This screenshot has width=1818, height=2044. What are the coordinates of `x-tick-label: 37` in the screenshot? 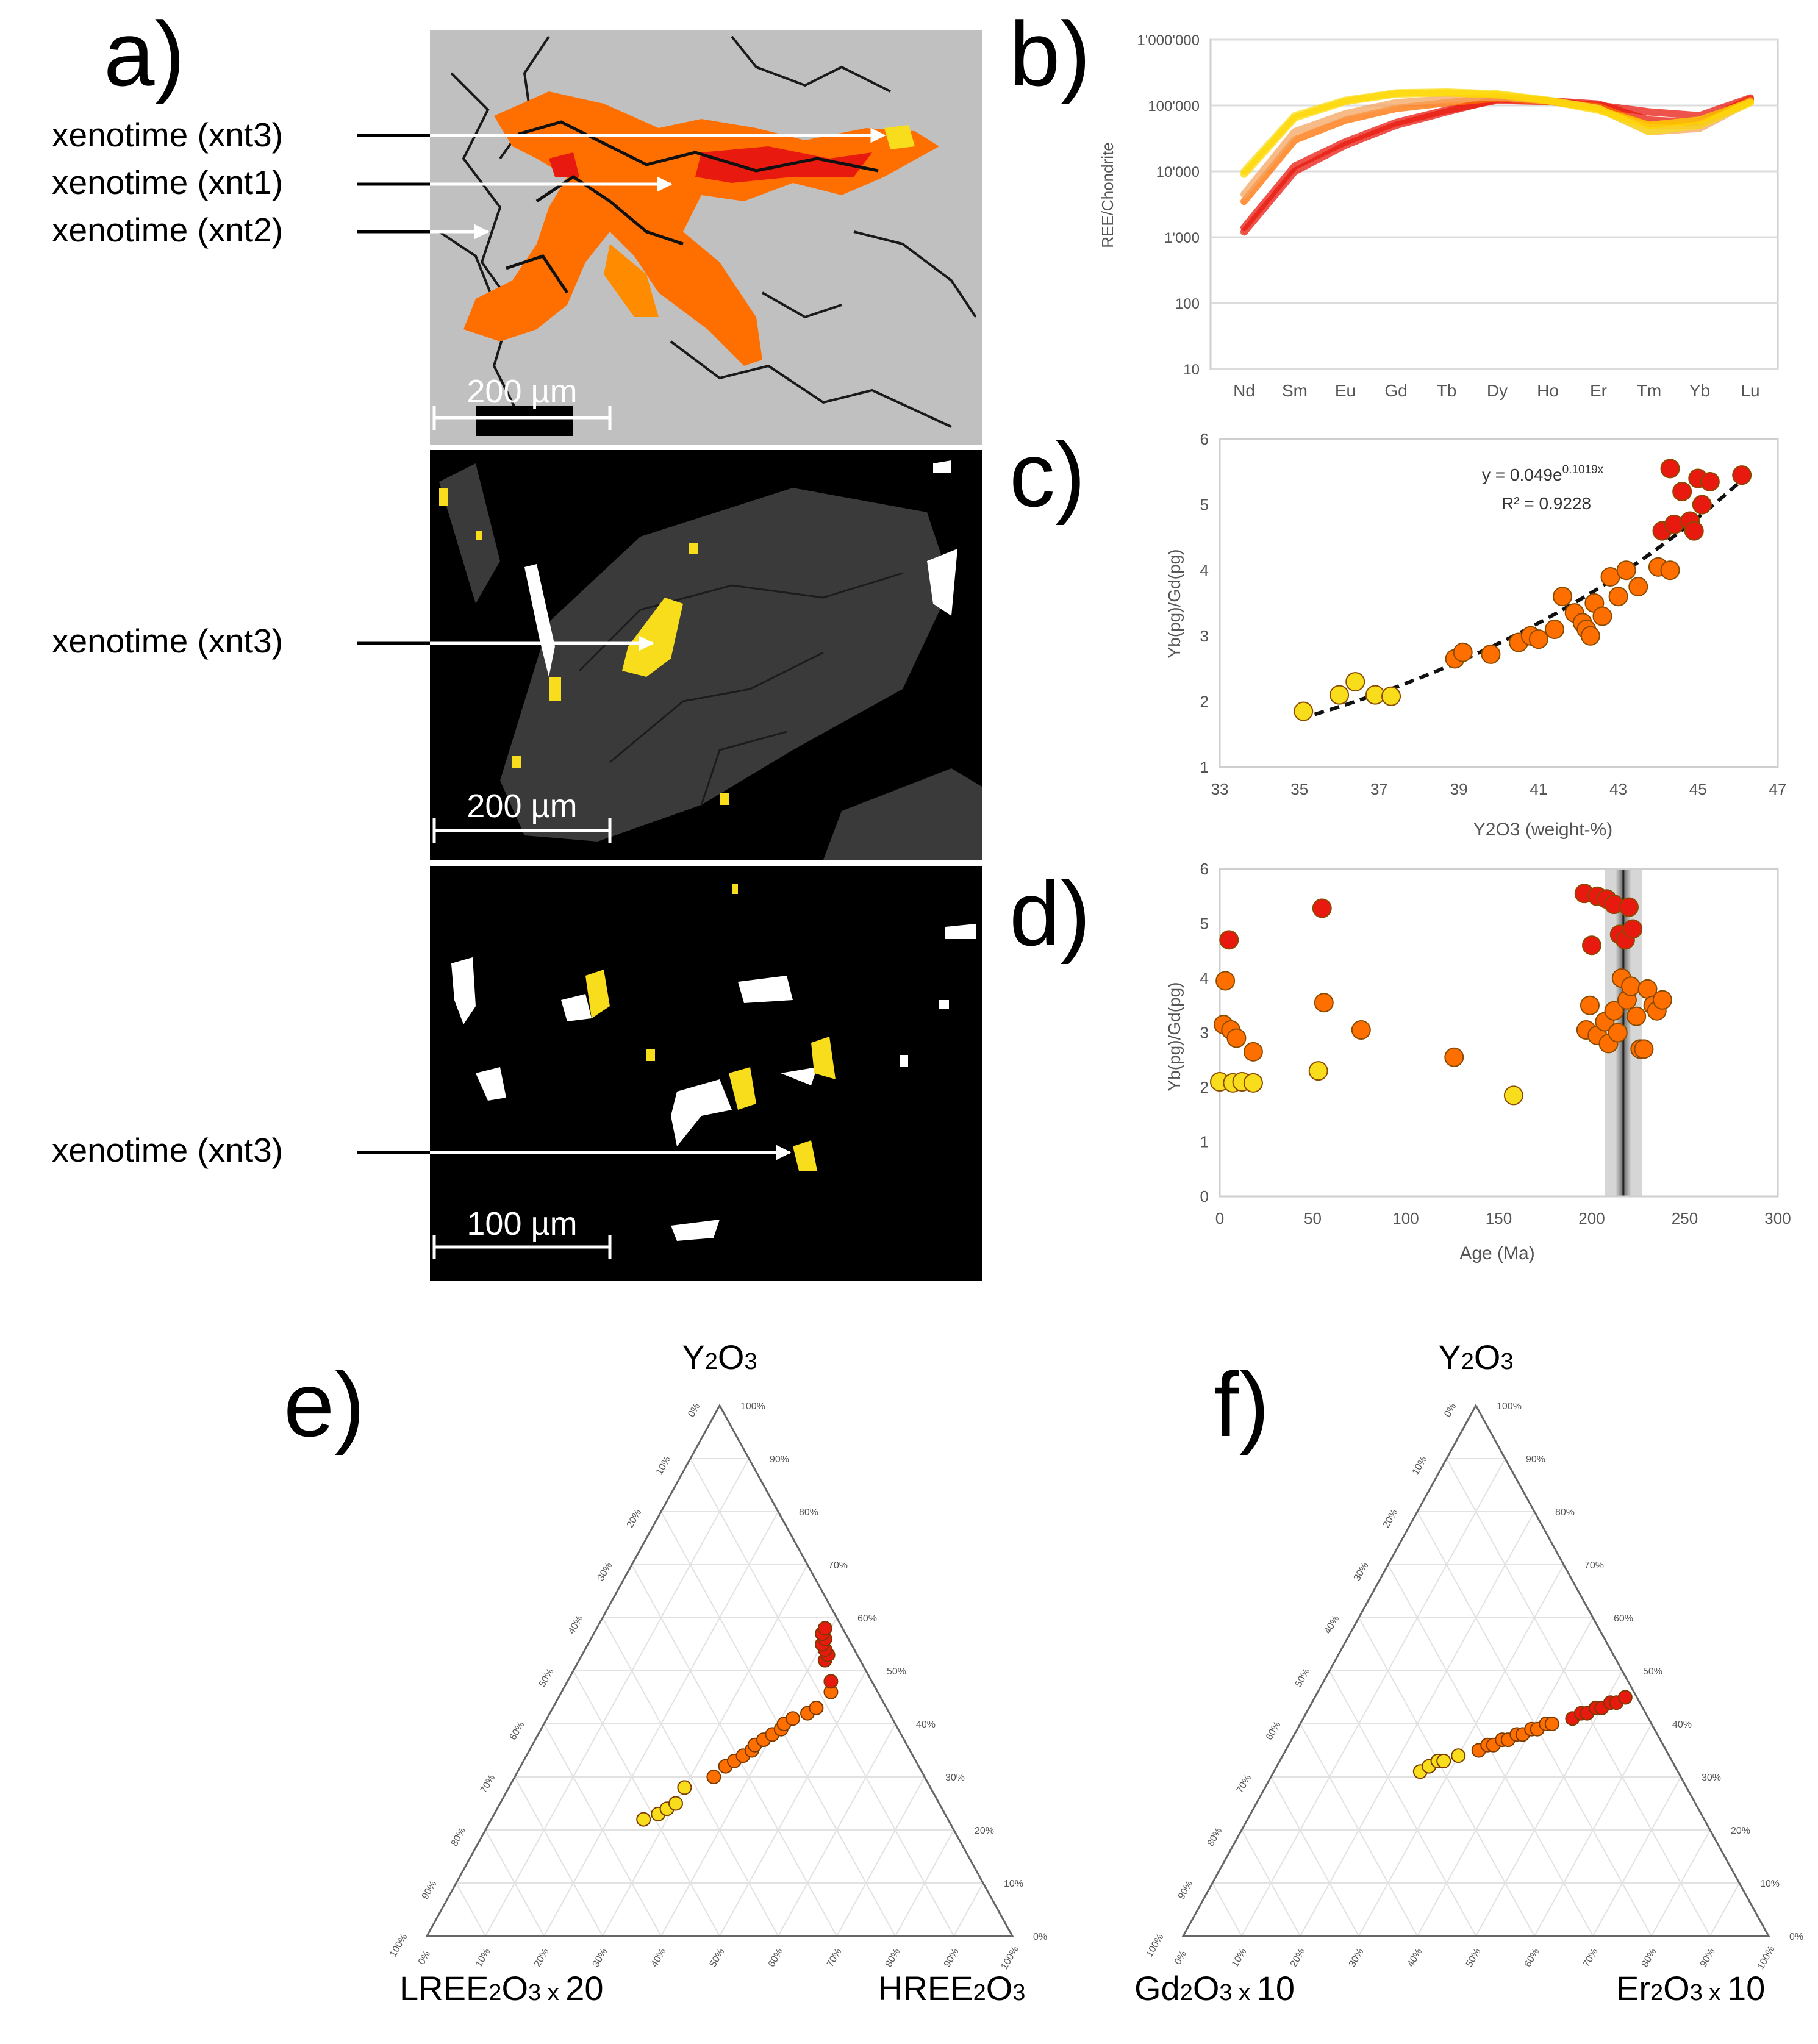 It's located at (1379, 789).